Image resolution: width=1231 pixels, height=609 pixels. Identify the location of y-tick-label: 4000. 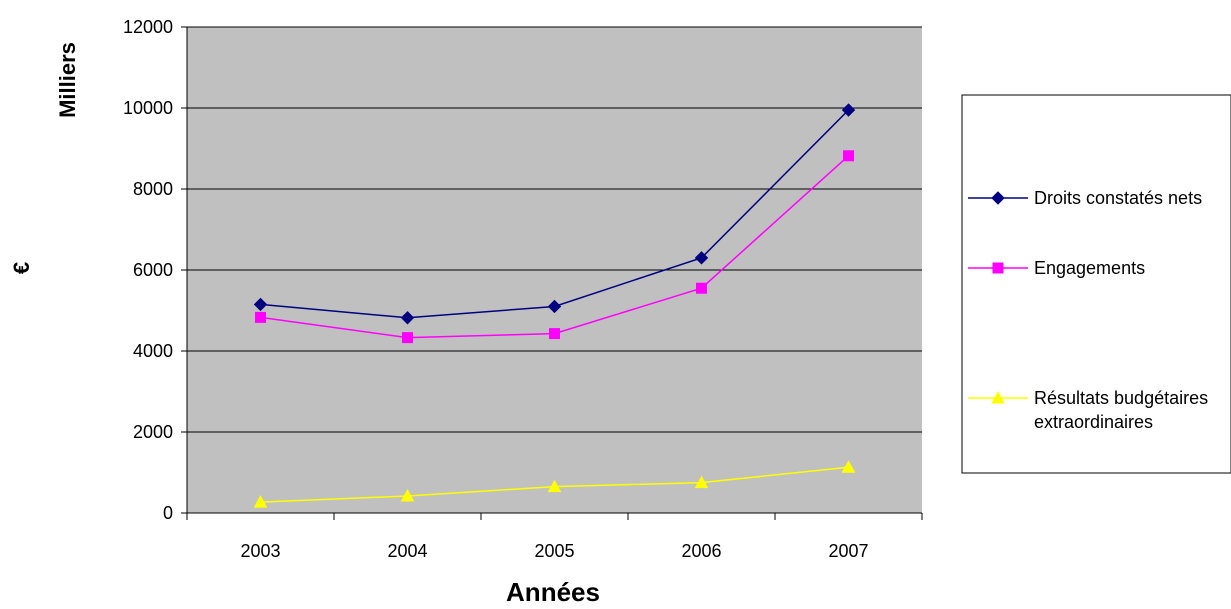
(153, 351).